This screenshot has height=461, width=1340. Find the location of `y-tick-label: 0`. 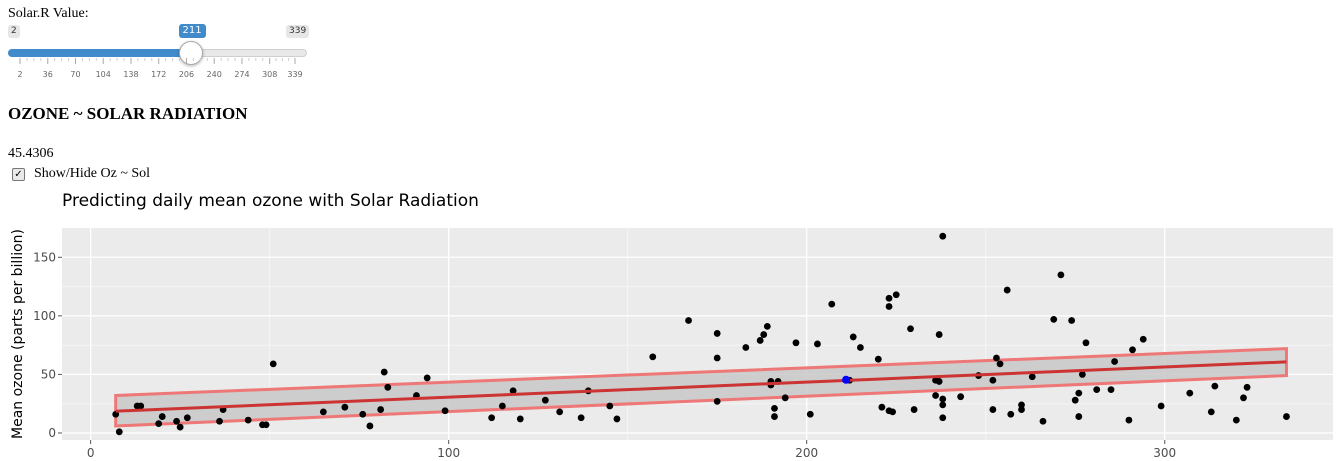

y-tick-label: 0 is located at coordinates (52, 433).